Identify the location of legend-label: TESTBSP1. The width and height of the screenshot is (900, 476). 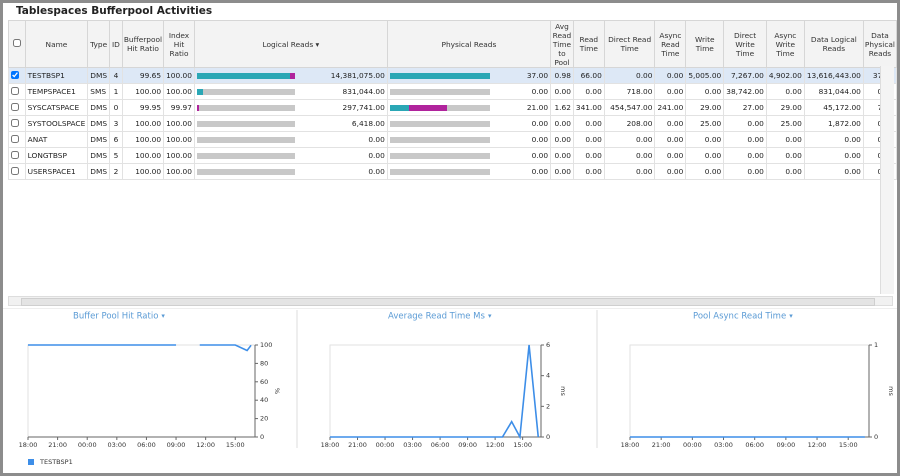
(56, 462).